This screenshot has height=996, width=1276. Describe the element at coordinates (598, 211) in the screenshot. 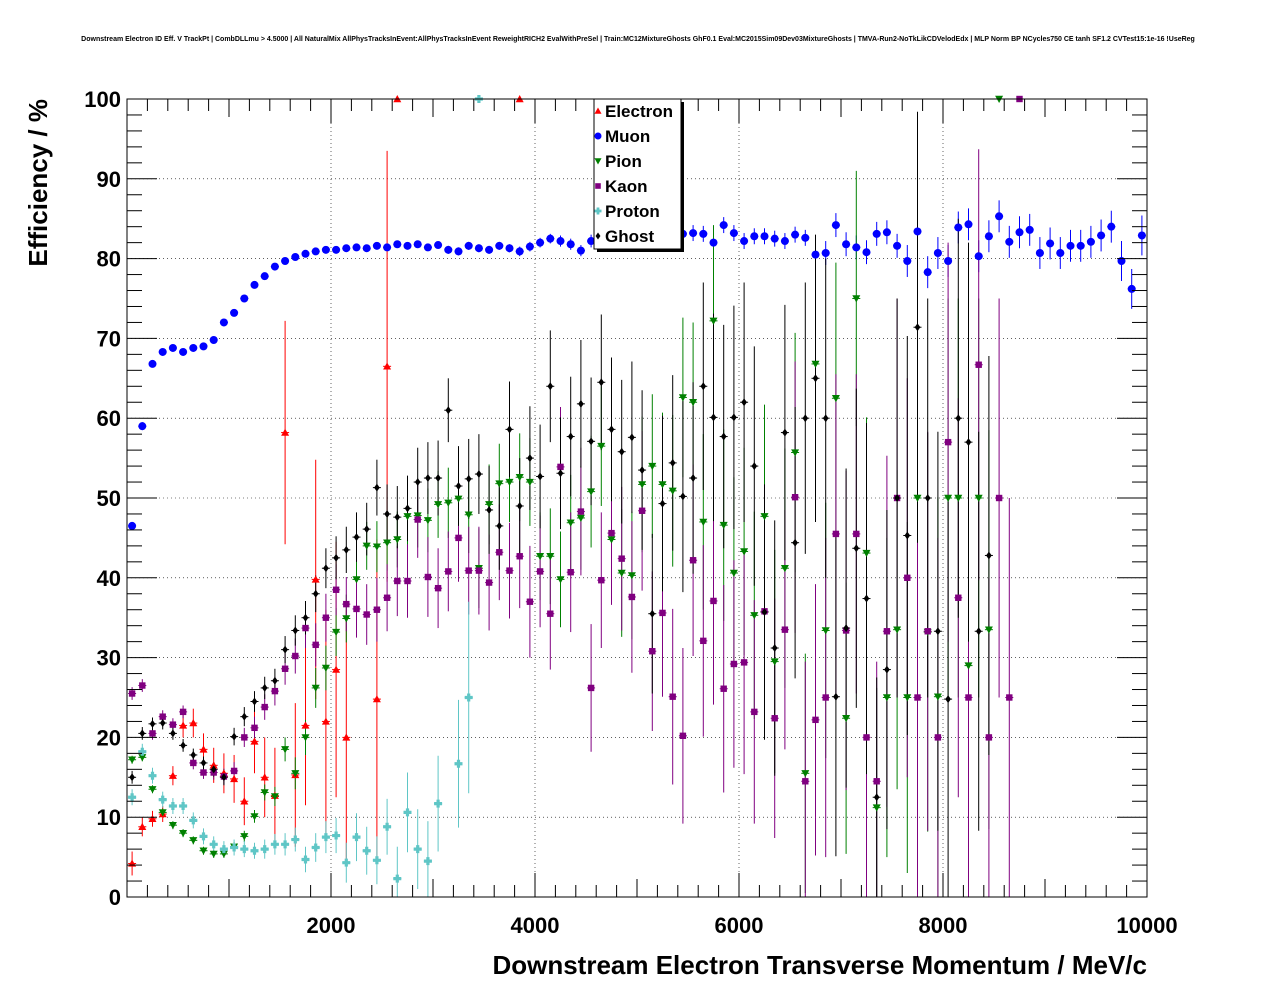

I see `legend-marker-proton` at that location.